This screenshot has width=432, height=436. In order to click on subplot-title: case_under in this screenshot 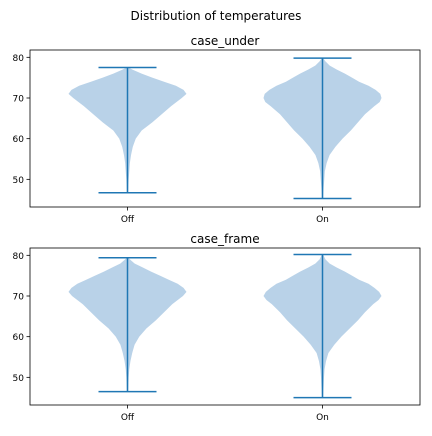, I will do `click(225, 41)`.